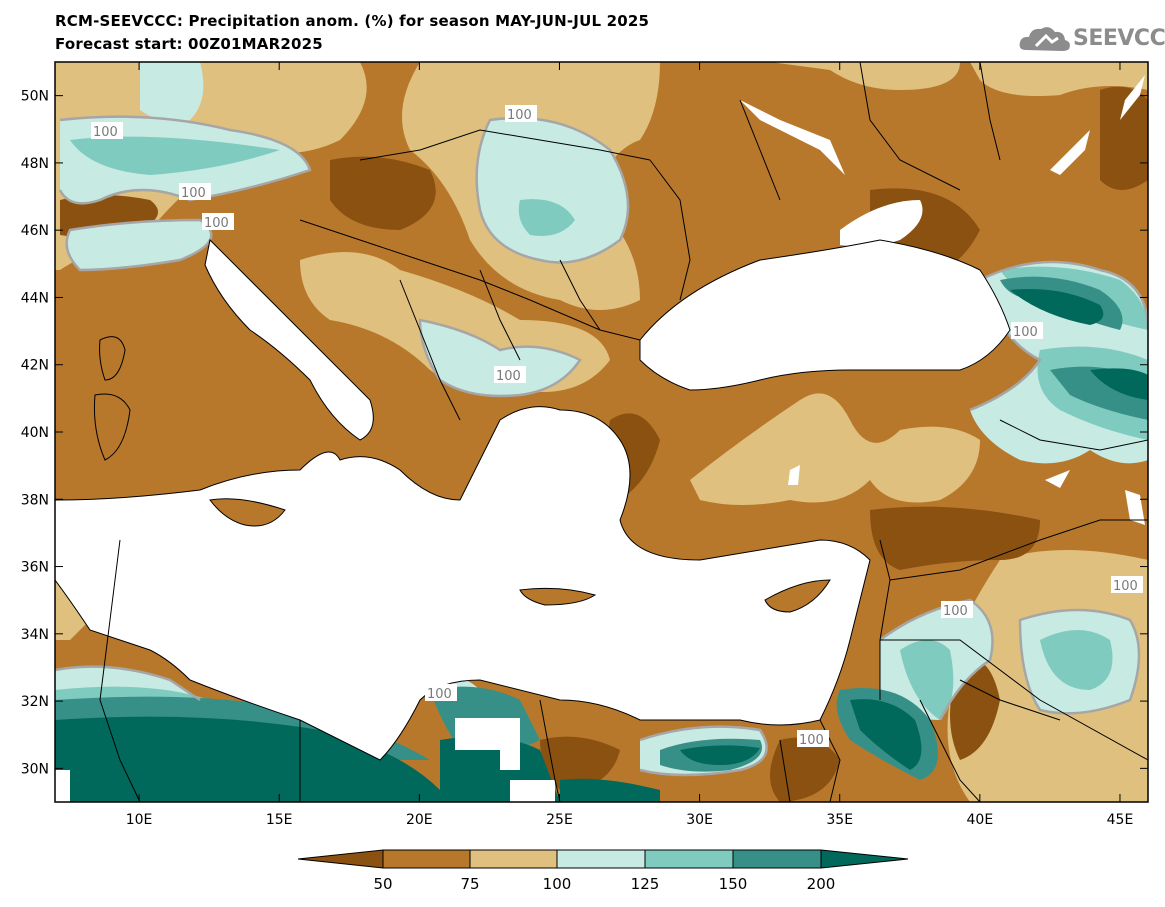  Describe the element at coordinates (699, 820) in the screenshot. I see `lon-tick-label: 30E` at that location.